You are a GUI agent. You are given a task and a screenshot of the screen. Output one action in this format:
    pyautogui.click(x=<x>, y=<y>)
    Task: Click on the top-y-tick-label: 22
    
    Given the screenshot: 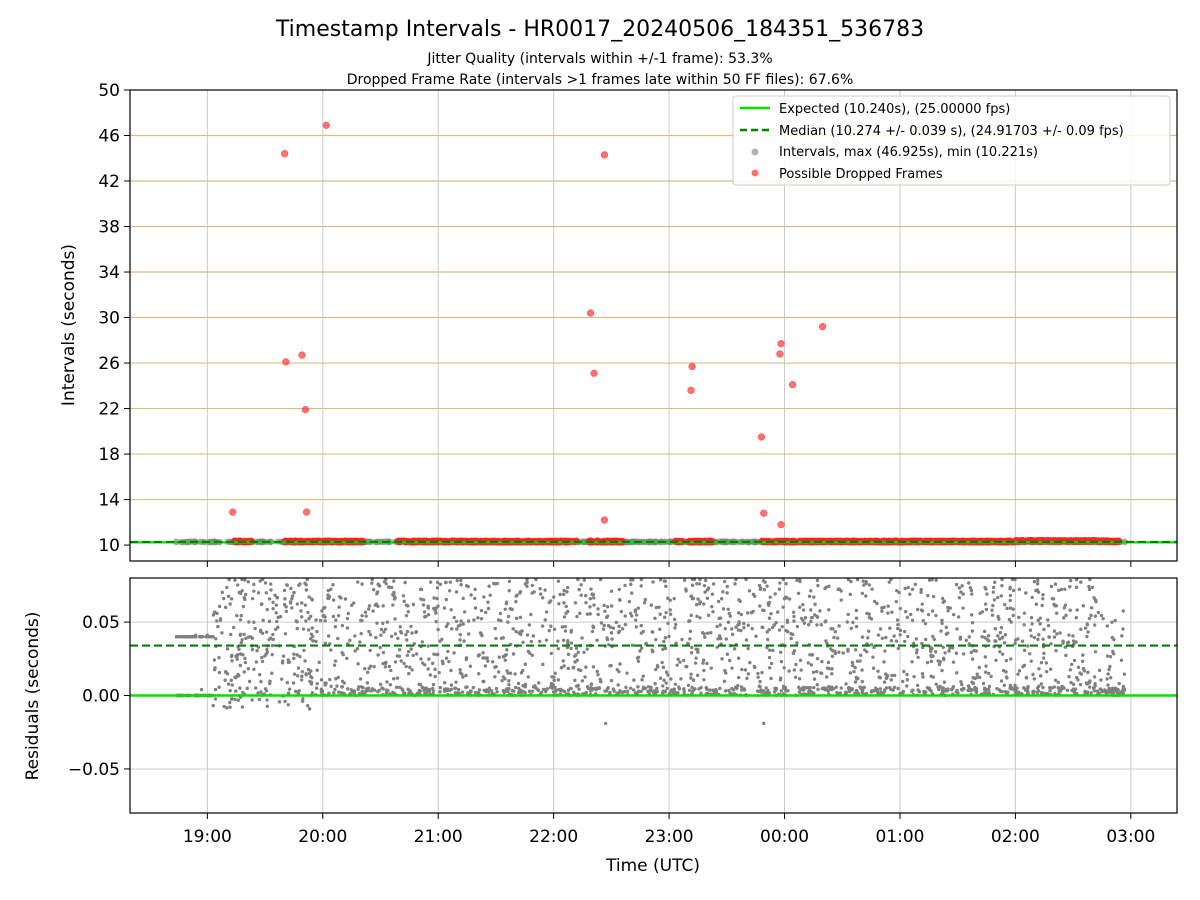 What is the action you would take?
    pyautogui.click(x=109, y=410)
    